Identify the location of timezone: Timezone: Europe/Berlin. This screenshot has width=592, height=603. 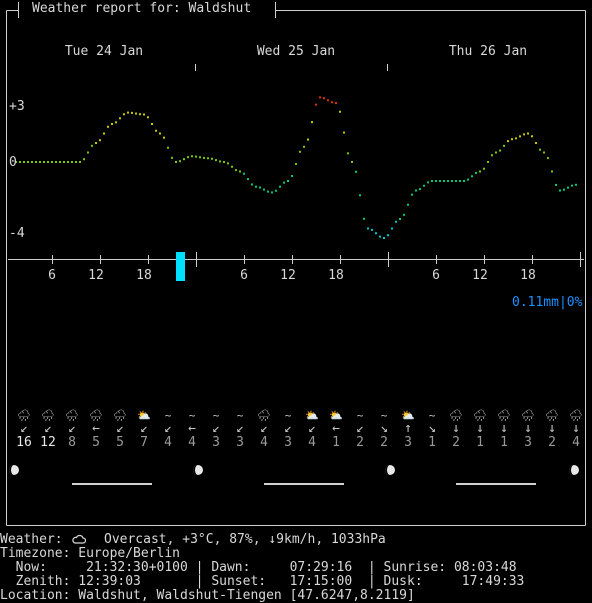
(90, 553).